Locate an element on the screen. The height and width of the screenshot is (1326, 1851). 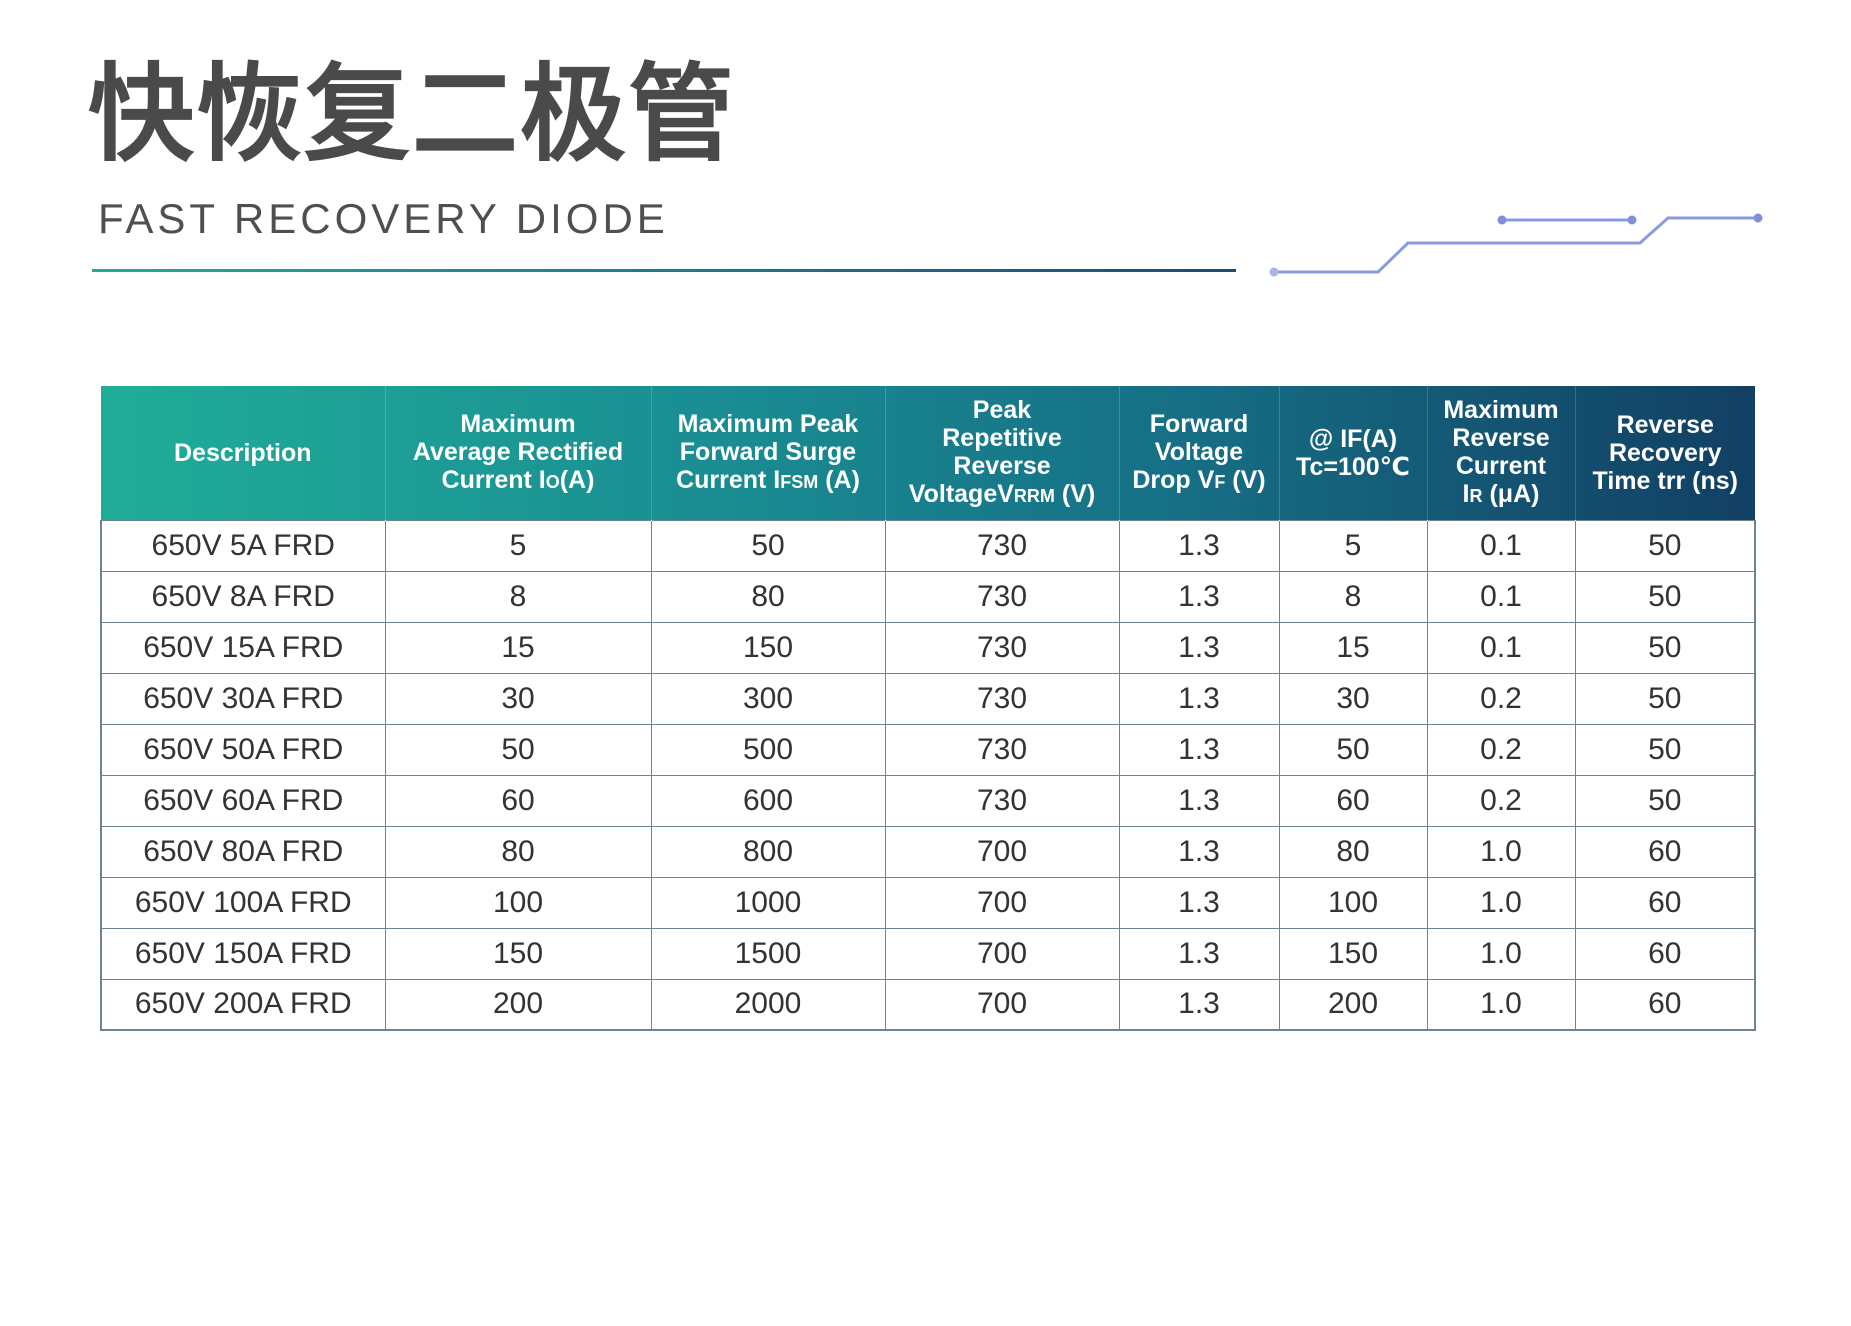
column-header-7: Reverse Recovery Time trr (ns) is located at coordinates (1665, 453).